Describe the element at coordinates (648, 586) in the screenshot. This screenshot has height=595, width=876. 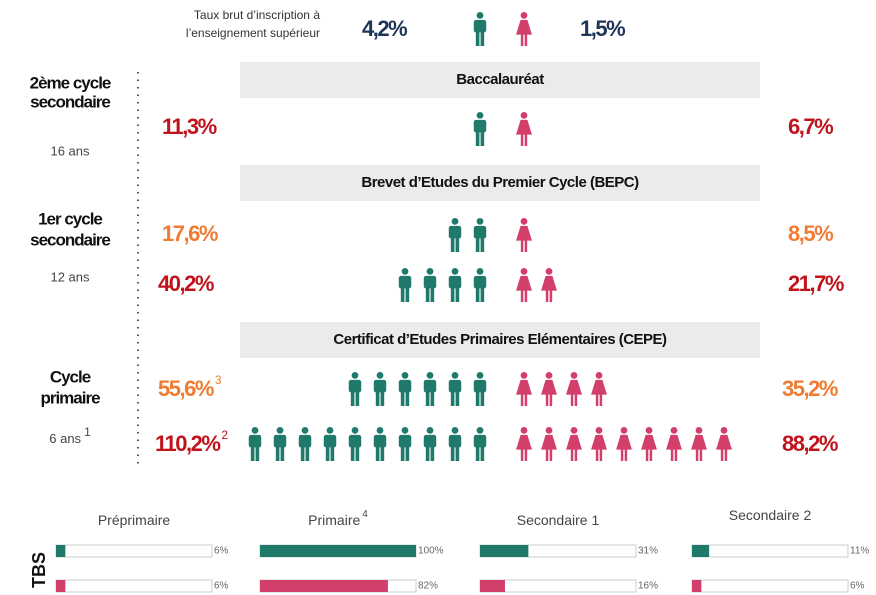
I see `bar-label: 16%` at that location.